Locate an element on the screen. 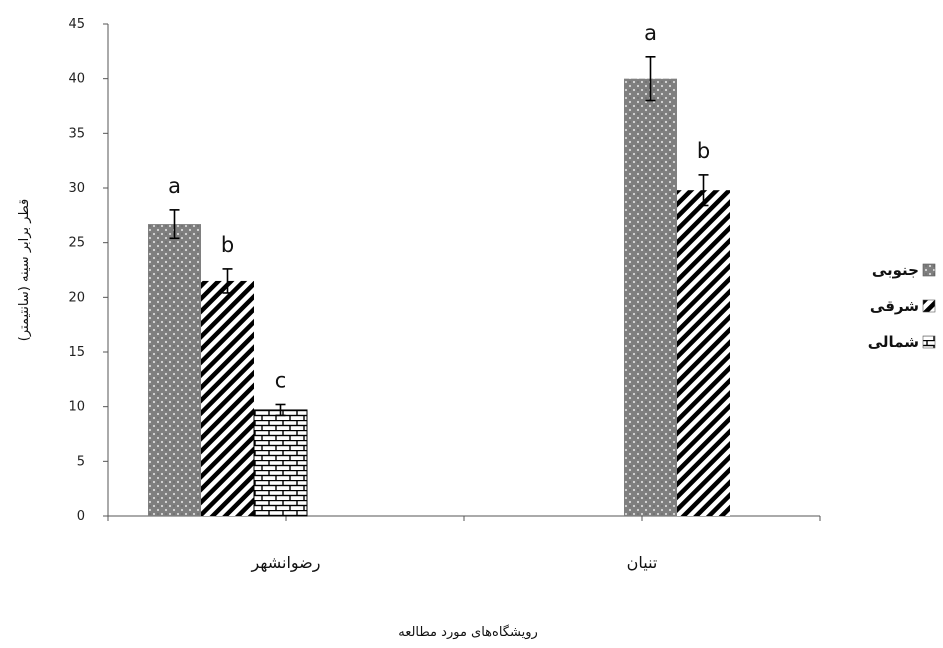 Image resolution: width=943 pixels, height=648 pixels. legend-label: شرقی is located at coordinates (894, 306).